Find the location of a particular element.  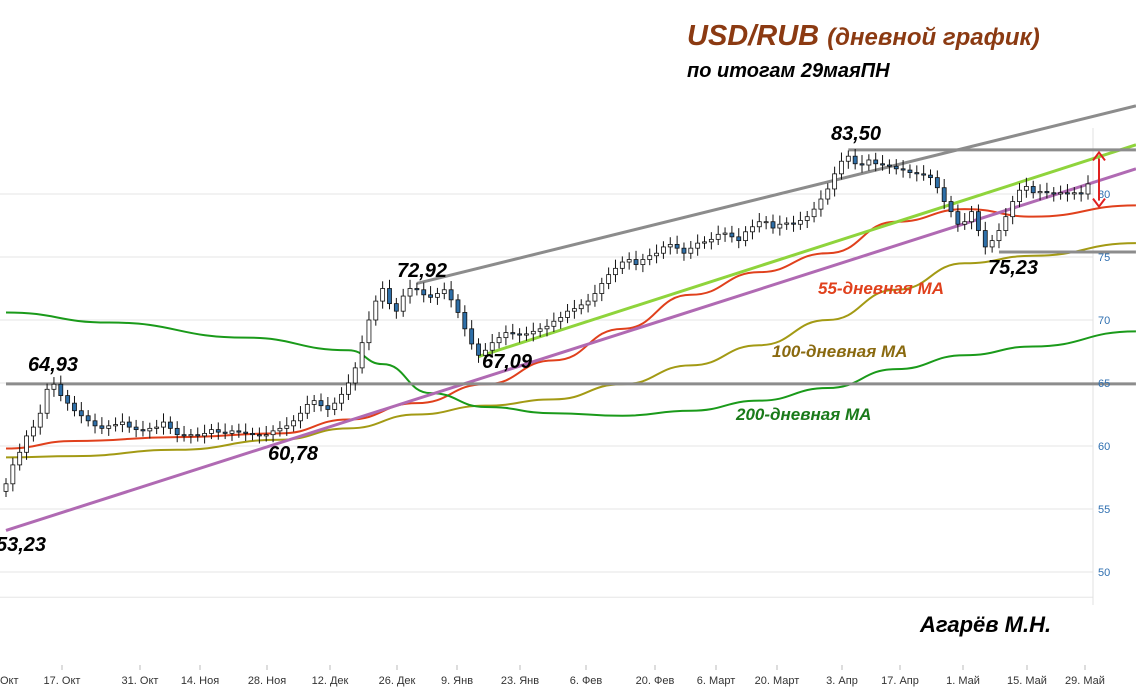

annotation-label: 53,23 is located at coordinates (23, 545).